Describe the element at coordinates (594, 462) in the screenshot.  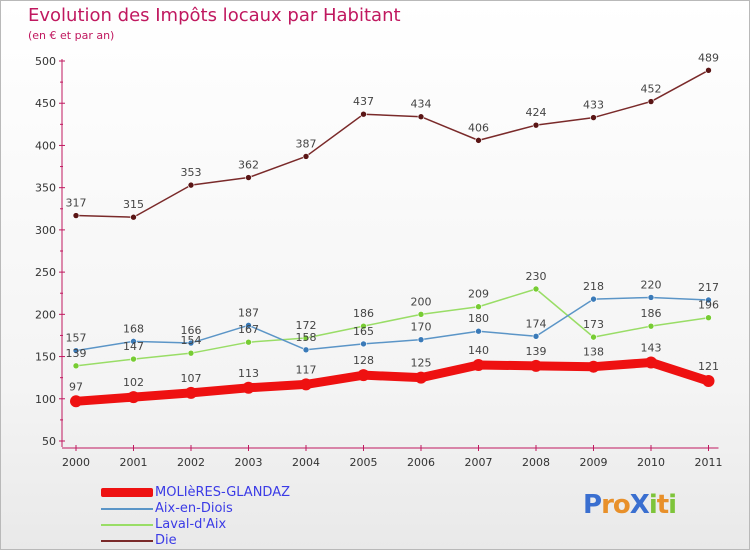
I see `x-tick-label: 2009` at that location.